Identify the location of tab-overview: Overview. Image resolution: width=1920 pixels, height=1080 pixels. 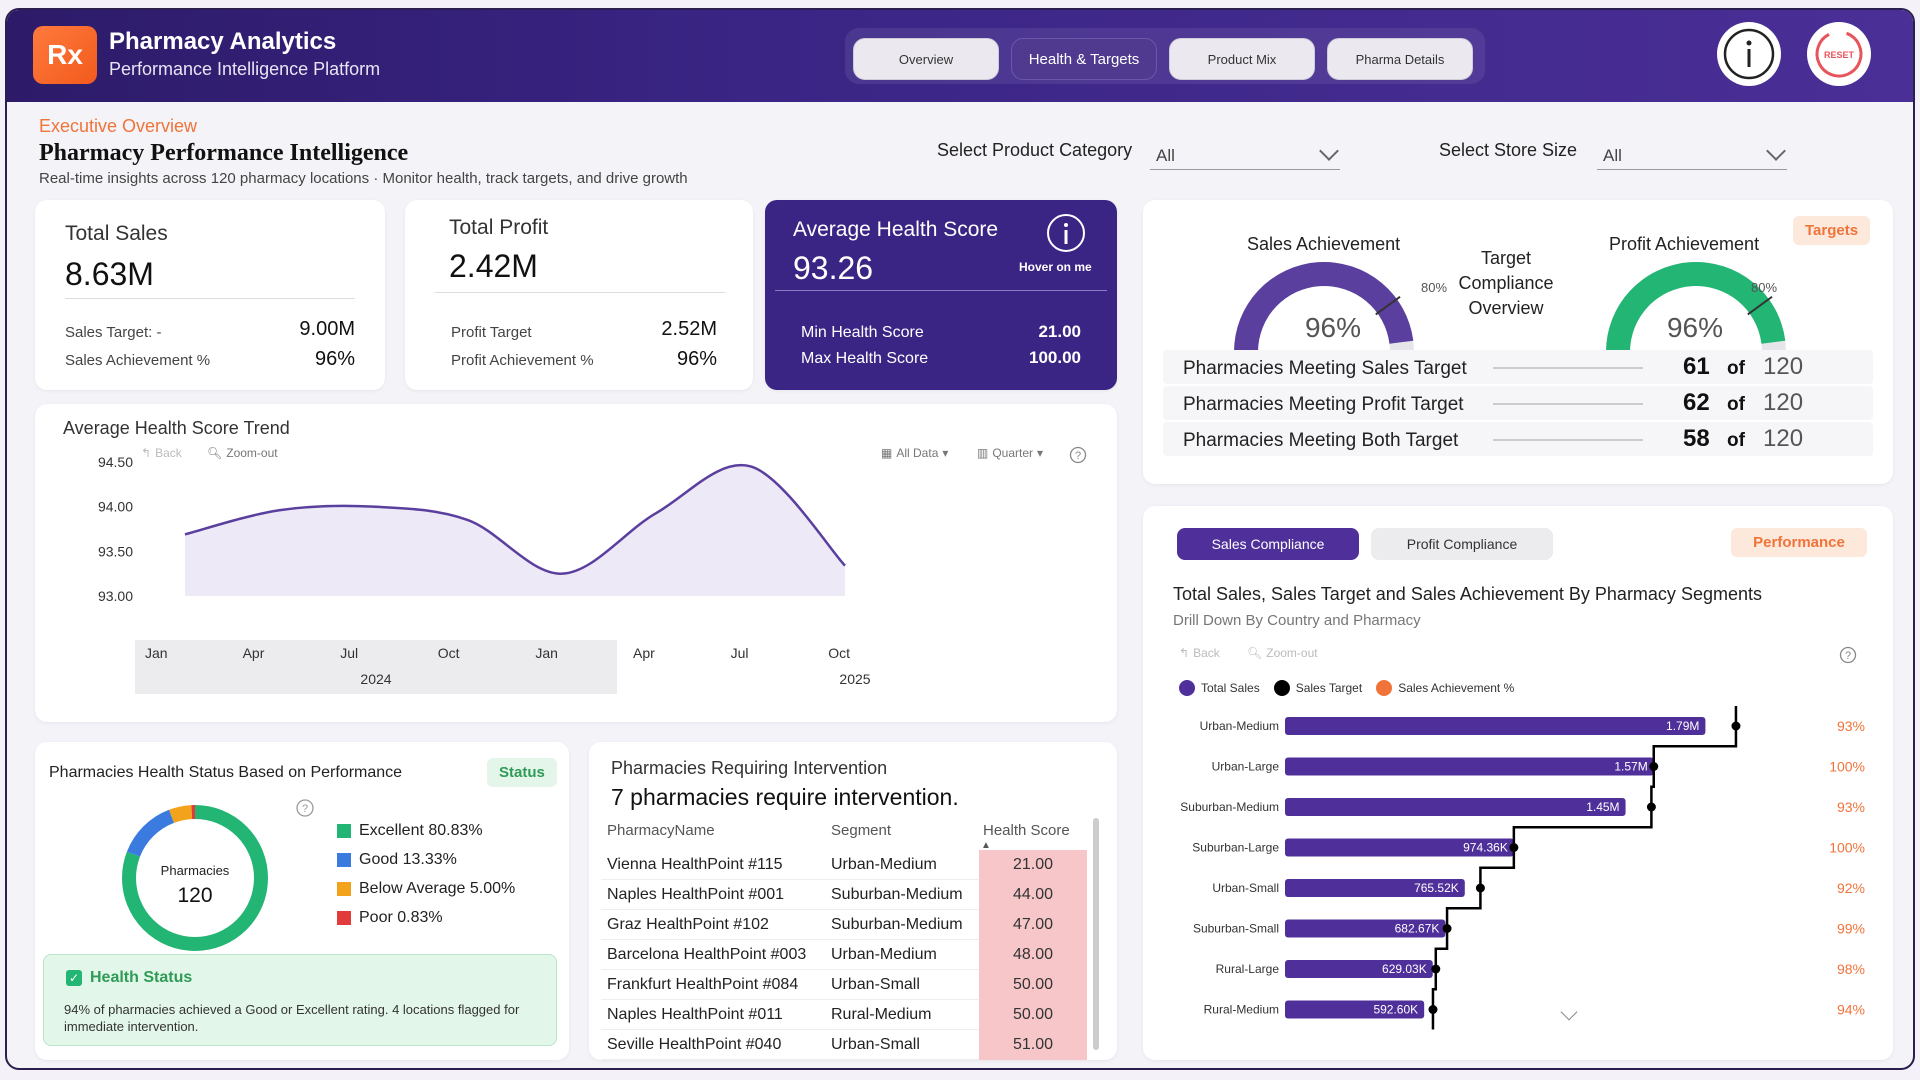
(926, 59).